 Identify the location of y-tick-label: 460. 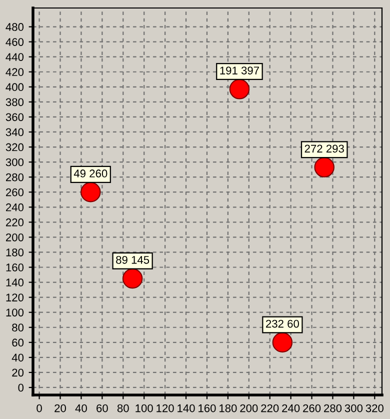
(15, 42).